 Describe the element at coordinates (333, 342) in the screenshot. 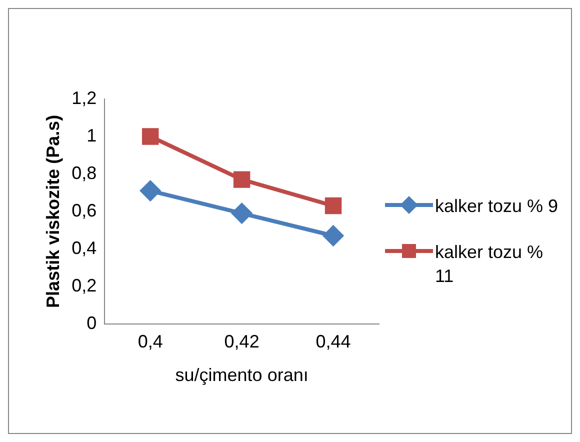

I see `x-tick-label: 0,44` at that location.